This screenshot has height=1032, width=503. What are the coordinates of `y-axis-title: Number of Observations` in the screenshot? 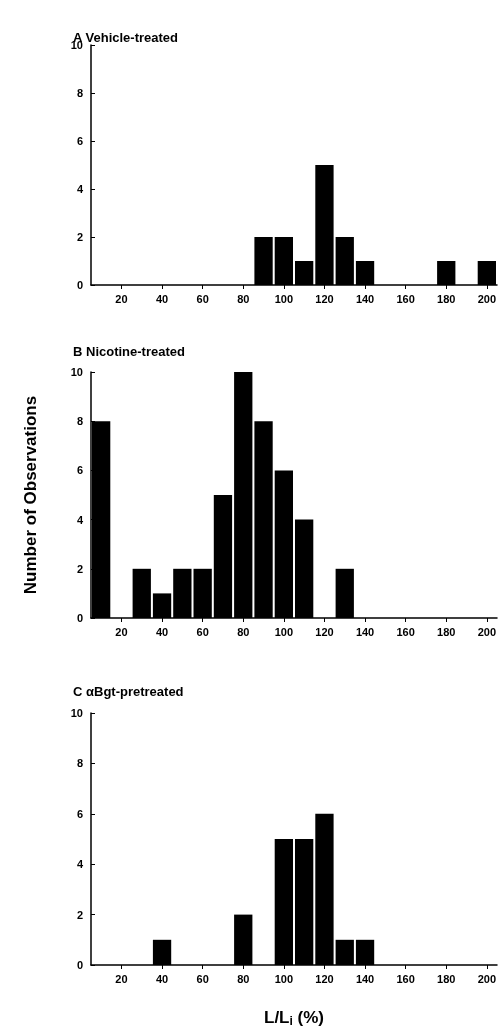 It's located at (30, 495).